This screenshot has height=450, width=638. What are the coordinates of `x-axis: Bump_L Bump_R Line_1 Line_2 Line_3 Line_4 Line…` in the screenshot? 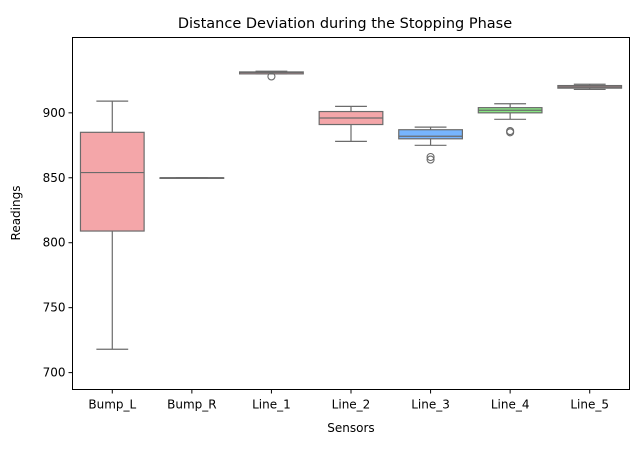 It's located at (348, 400).